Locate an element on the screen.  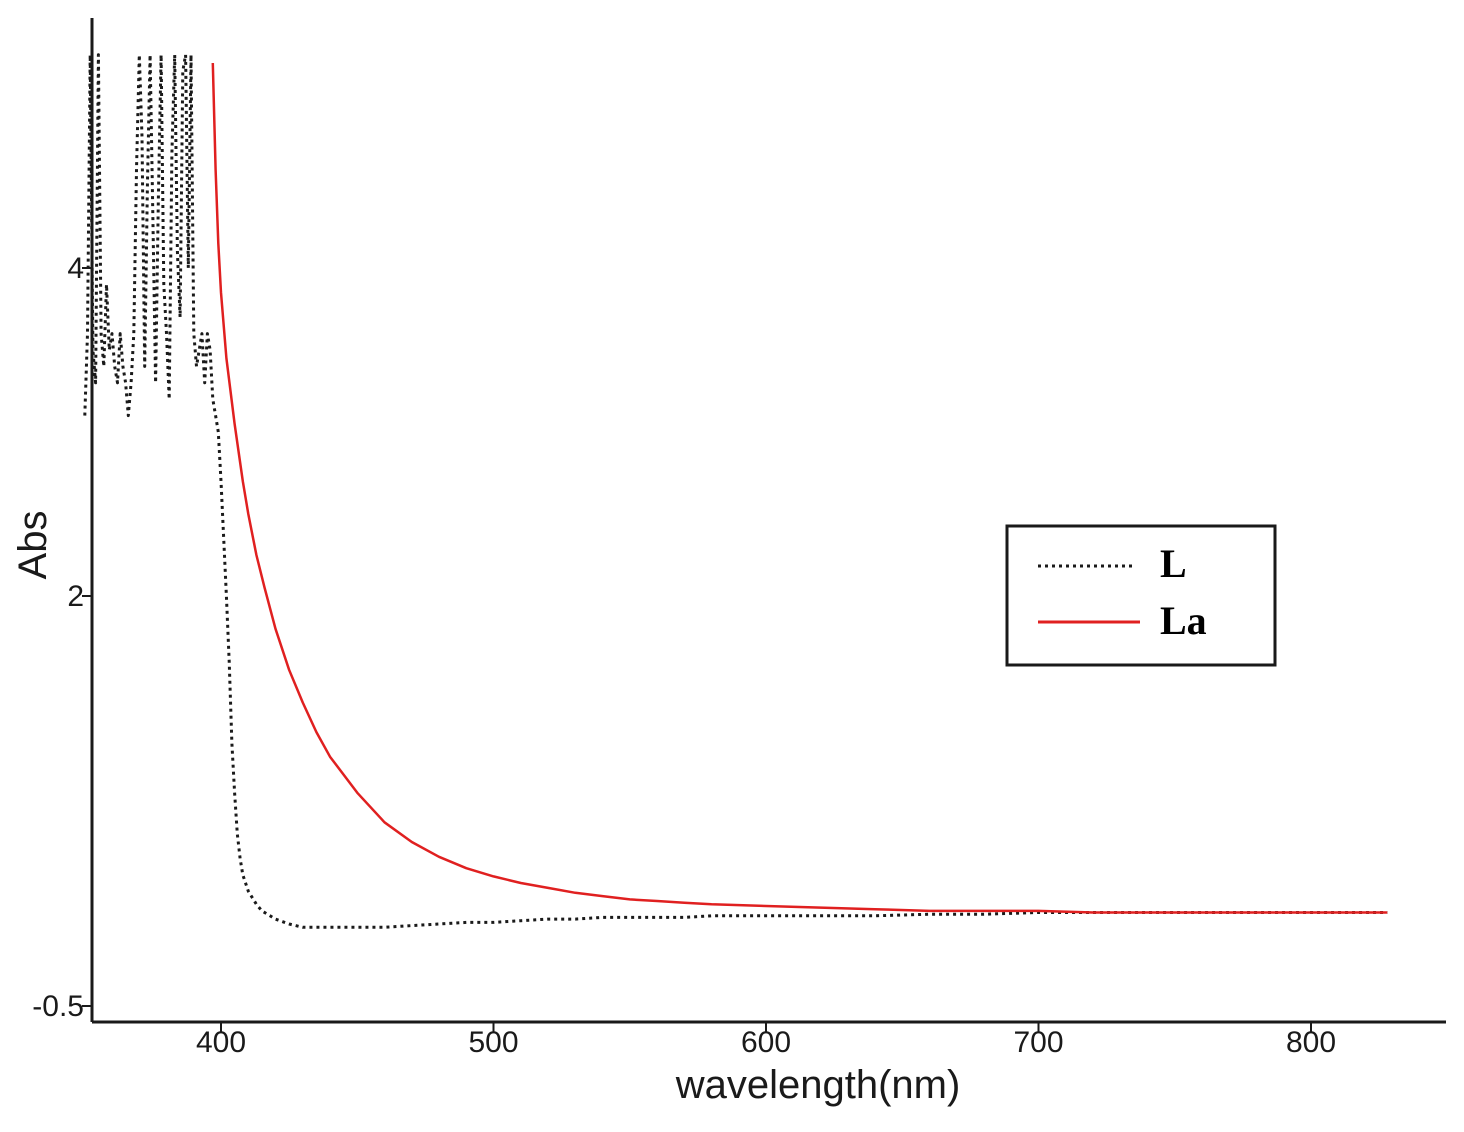
y-tick-label: 4 is located at coordinates (75, 268).